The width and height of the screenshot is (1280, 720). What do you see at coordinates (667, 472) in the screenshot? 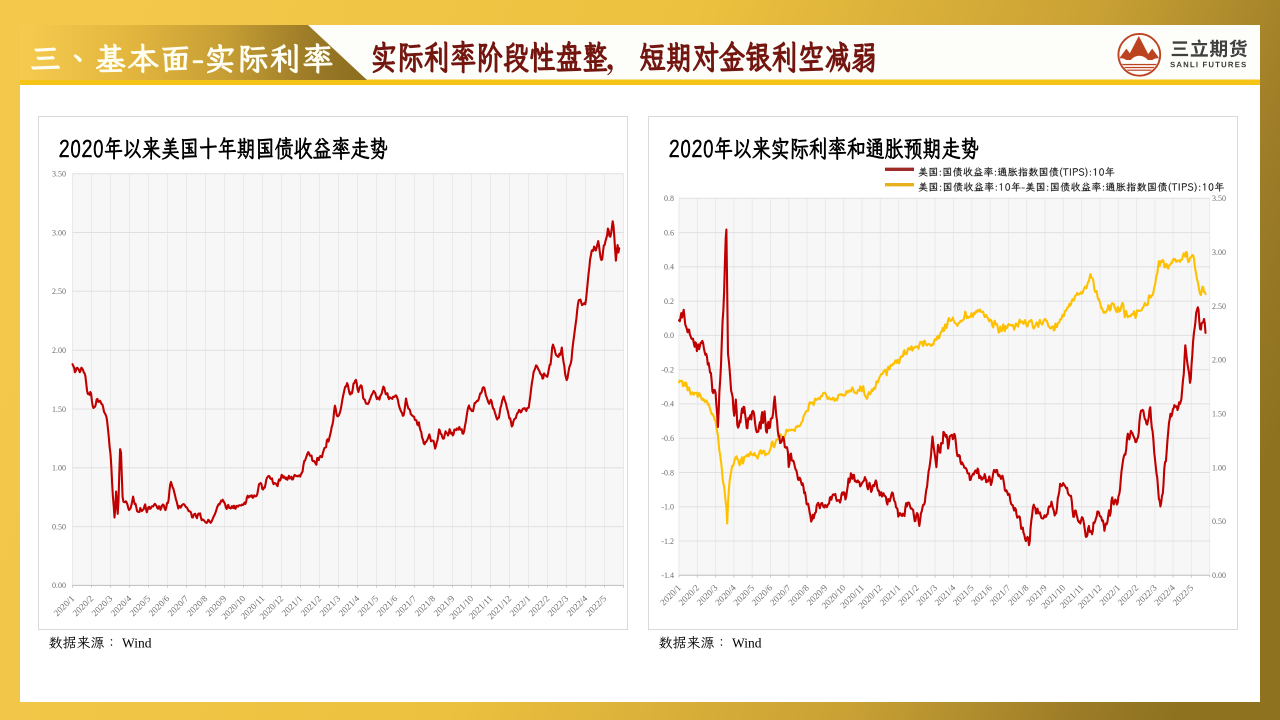
I see `svg-text: -0.8` at bounding box center [667, 472].